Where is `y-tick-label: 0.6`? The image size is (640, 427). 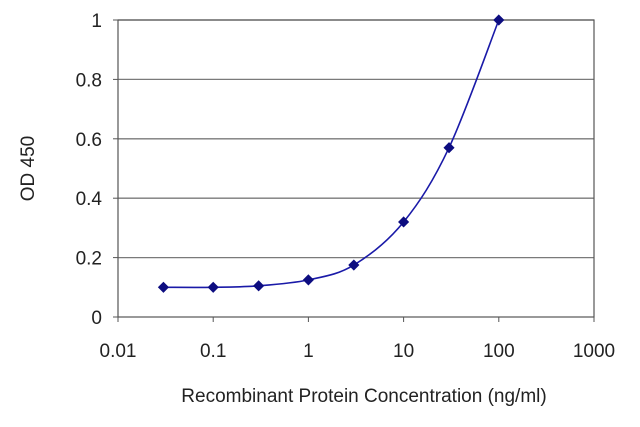 y-tick-label: 0.6 is located at coordinates (89, 140).